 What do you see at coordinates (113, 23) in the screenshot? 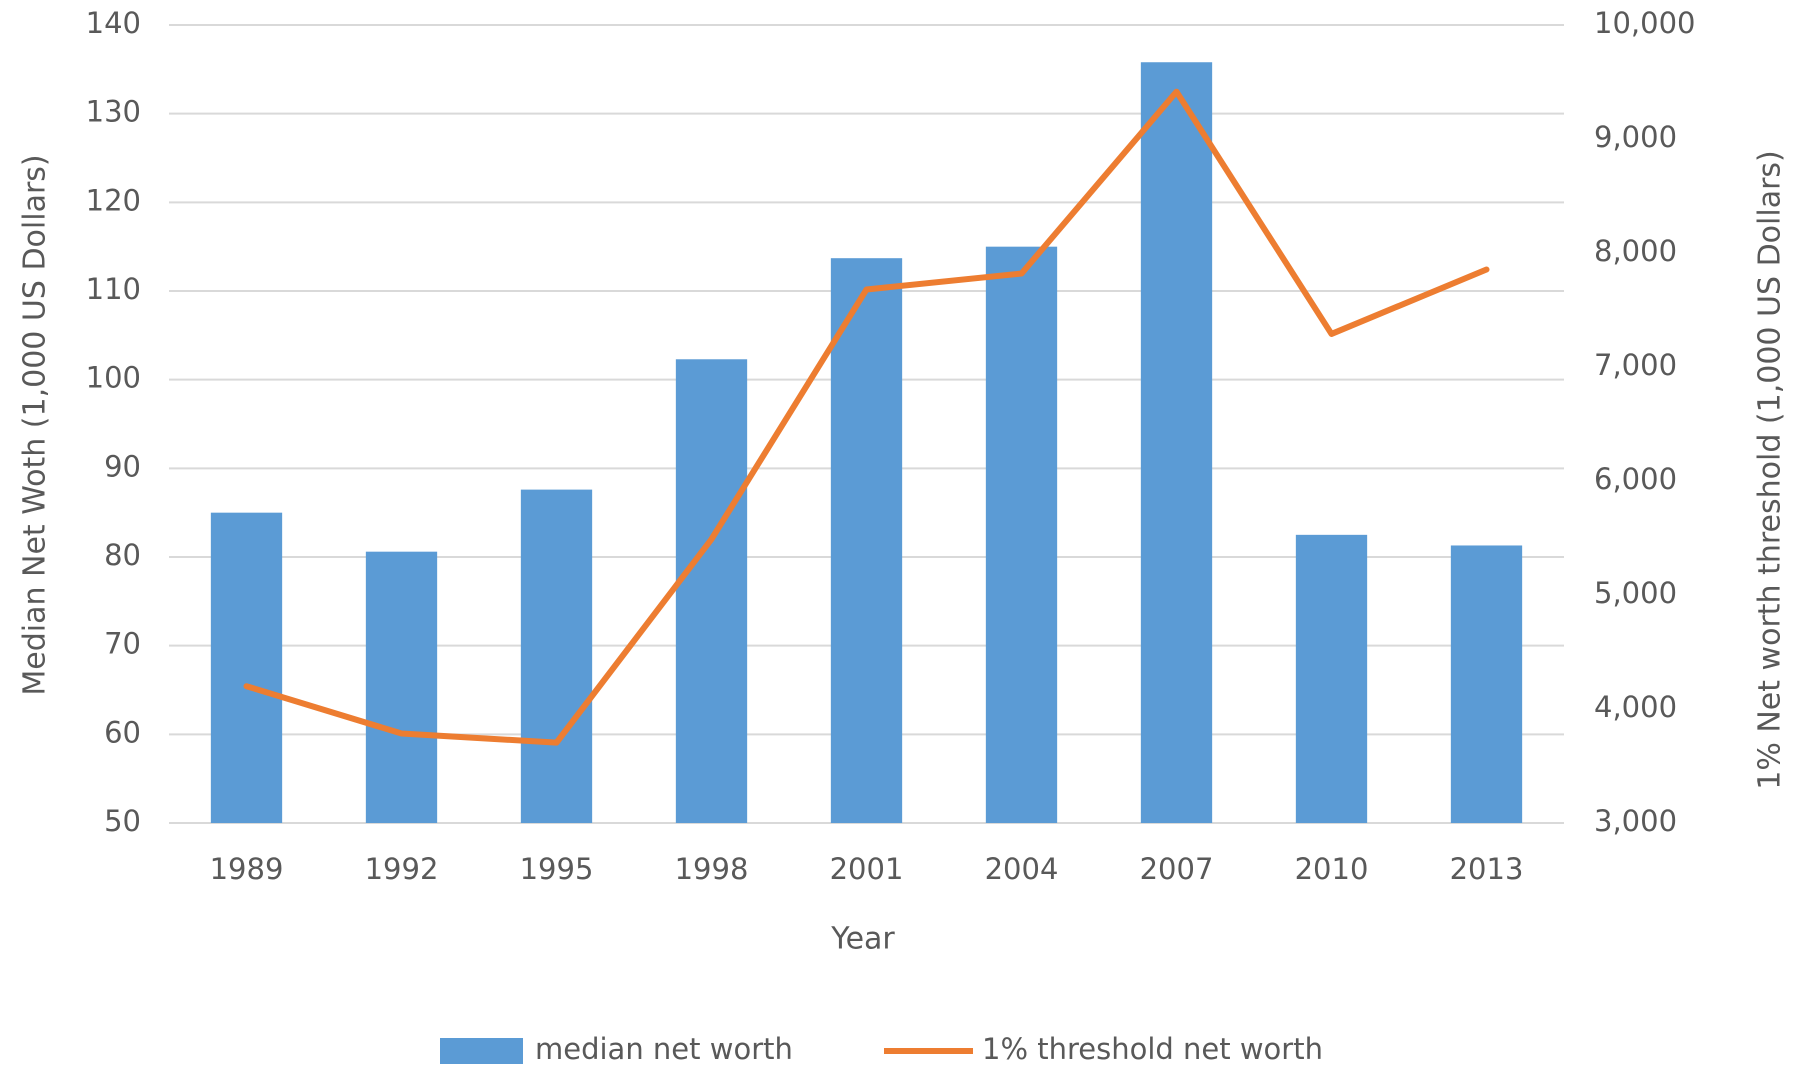
I see `y-tick-label: 140` at bounding box center [113, 23].